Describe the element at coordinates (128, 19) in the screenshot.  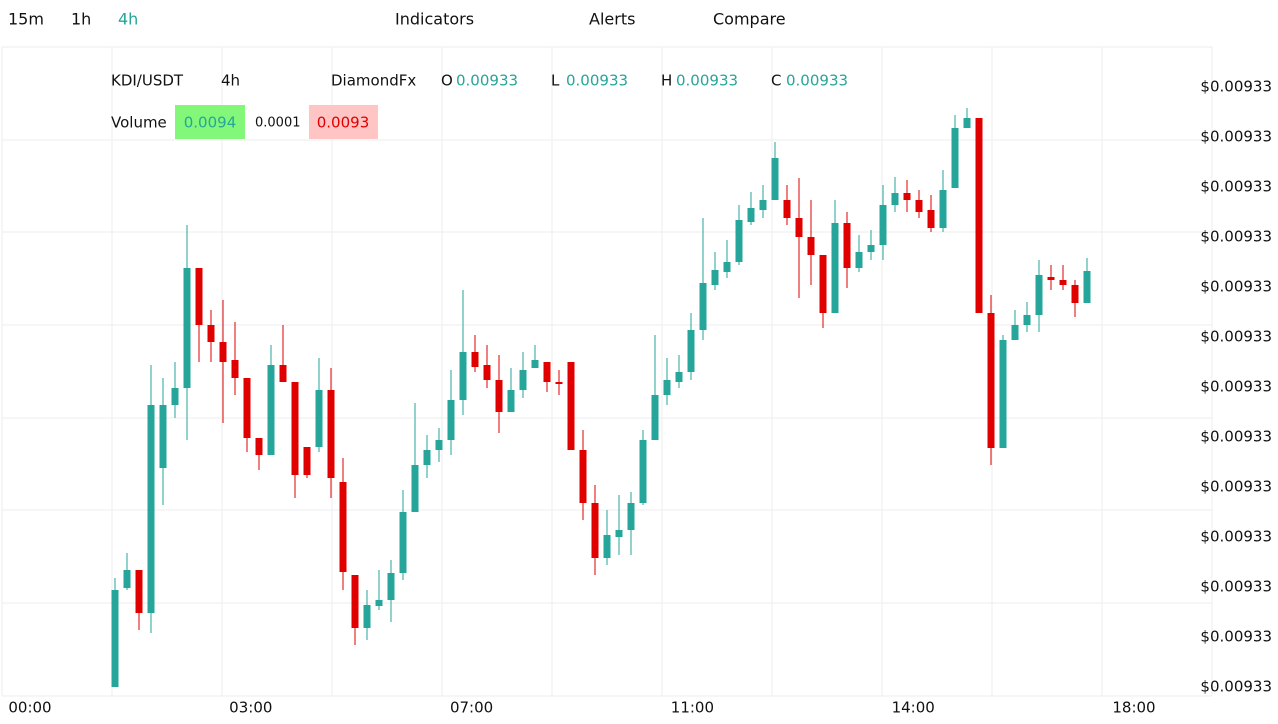
I see `interval-button: 4h` at that location.